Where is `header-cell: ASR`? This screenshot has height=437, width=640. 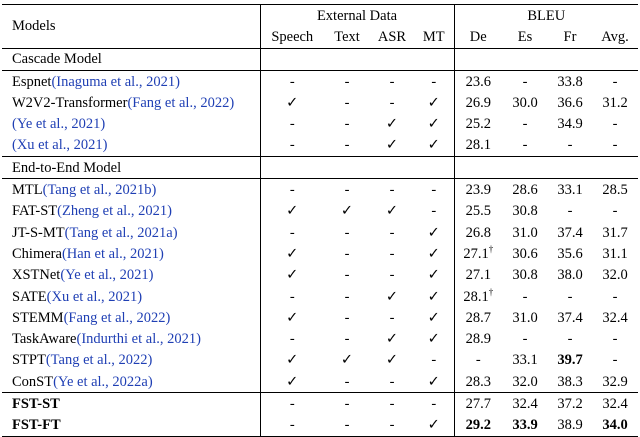 header-cell: ASR is located at coordinates (392, 36).